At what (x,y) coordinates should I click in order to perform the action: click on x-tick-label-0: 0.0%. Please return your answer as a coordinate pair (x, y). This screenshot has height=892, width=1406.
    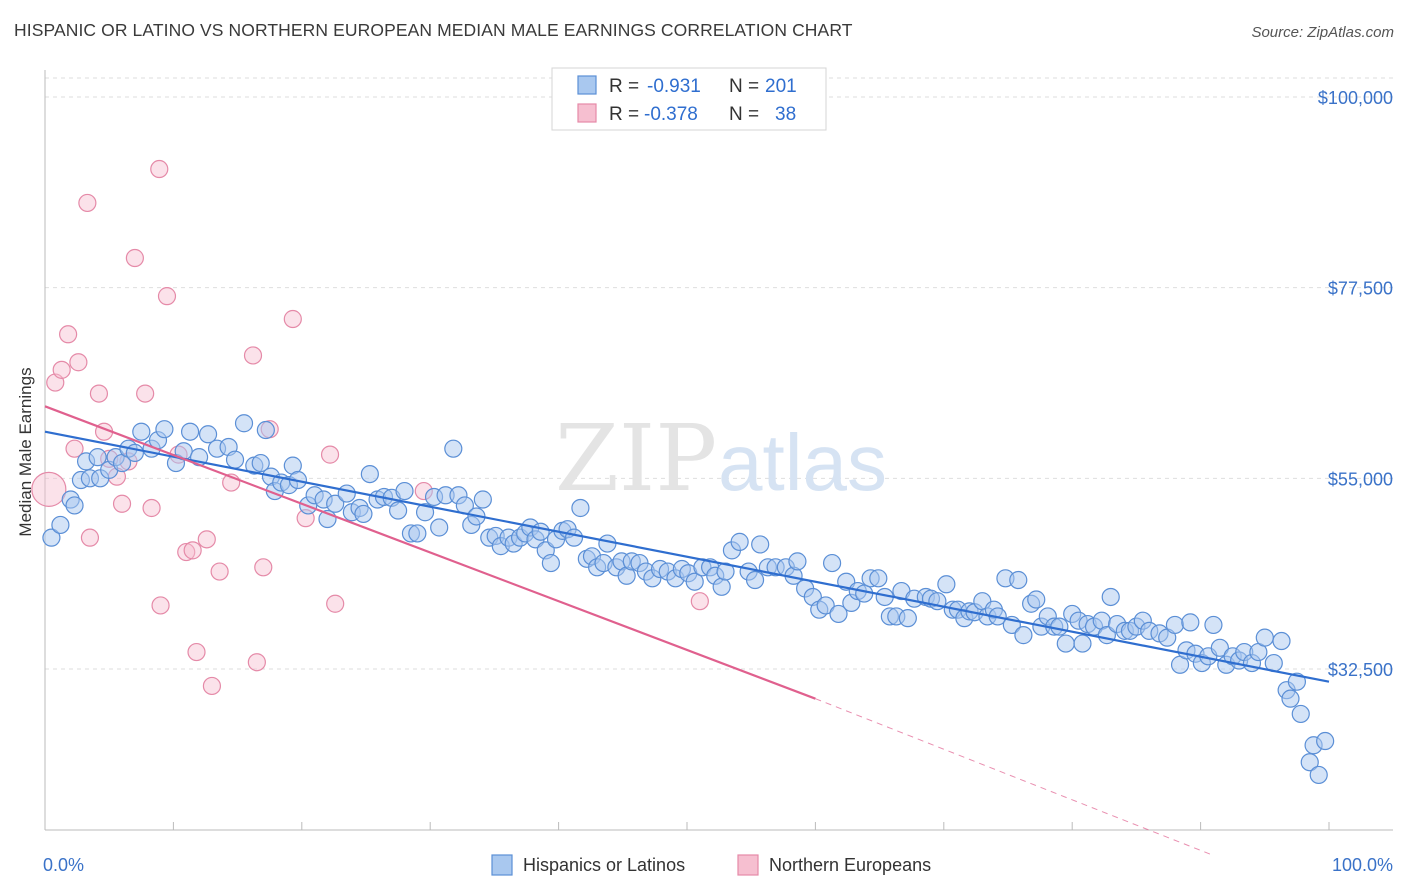
    Looking at the image, I should click on (63, 865).